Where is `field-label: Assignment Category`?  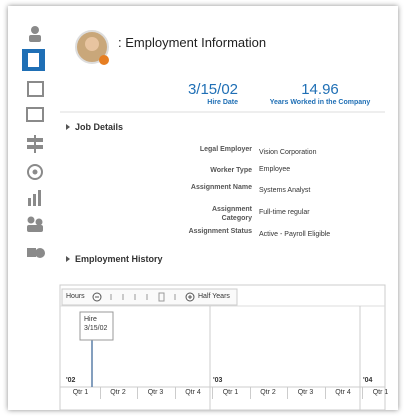 field-label: Assignment Category is located at coordinates (231, 214).